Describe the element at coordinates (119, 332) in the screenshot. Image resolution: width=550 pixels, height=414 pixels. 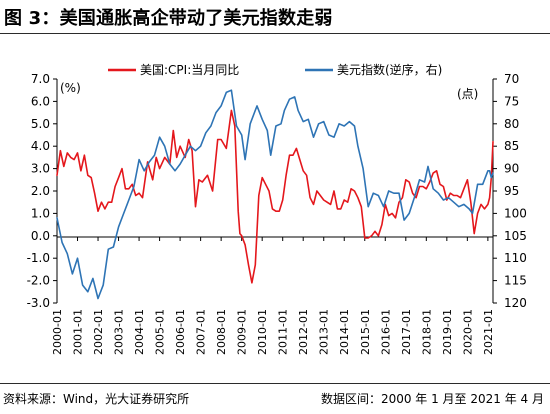
I see `x-tick-label: 2003-01` at that location.